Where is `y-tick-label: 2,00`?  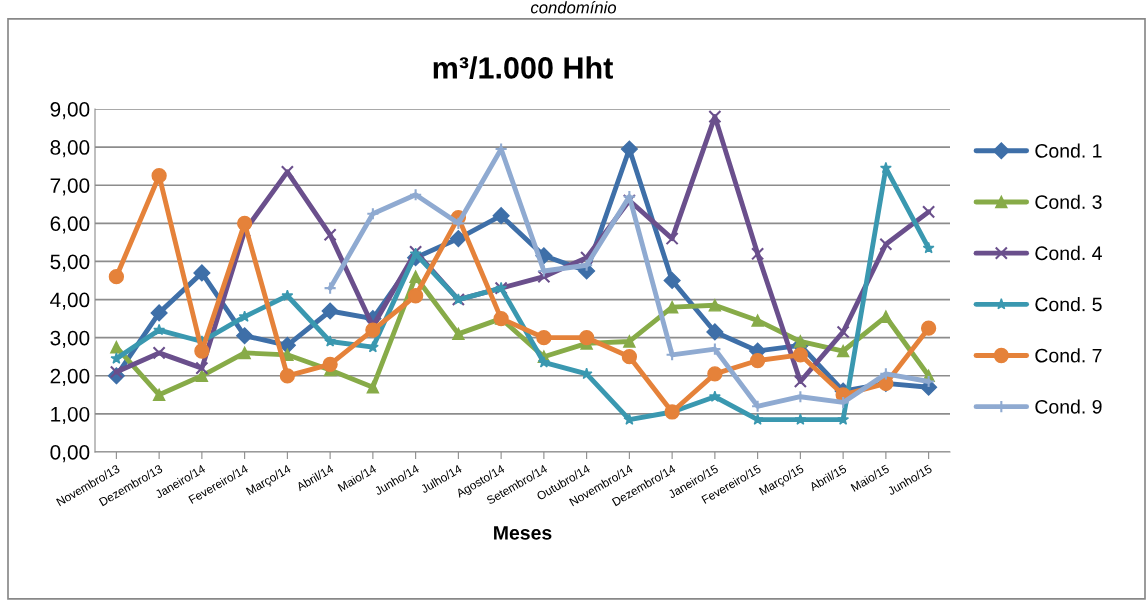
y-tick-label: 2,00 is located at coordinates (70, 377).